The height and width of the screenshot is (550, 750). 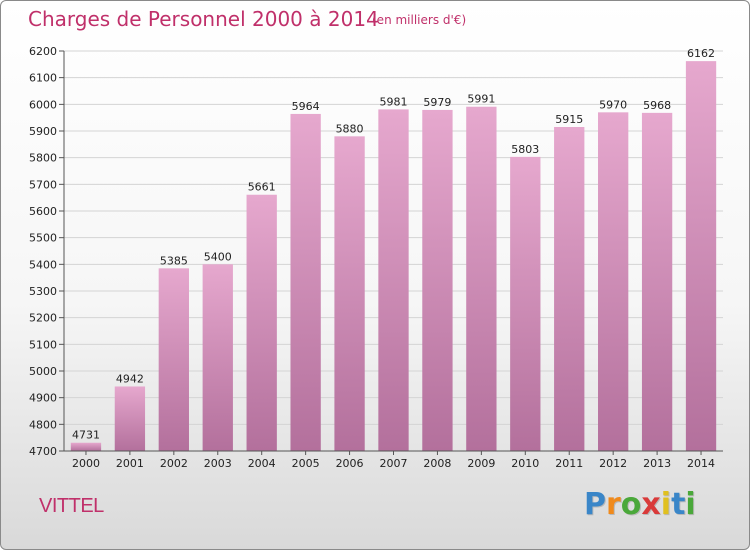 I want to click on x-tick-label-2011: 2011, so click(x=569, y=463).